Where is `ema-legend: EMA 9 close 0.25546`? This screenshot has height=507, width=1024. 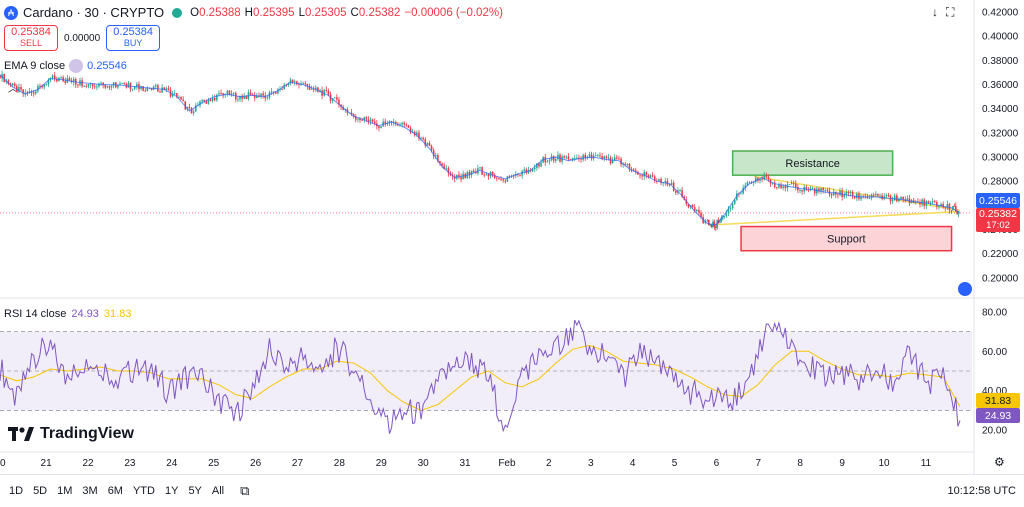
ema-legend: EMA 9 close 0.25546 is located at coordinates (65, 66).